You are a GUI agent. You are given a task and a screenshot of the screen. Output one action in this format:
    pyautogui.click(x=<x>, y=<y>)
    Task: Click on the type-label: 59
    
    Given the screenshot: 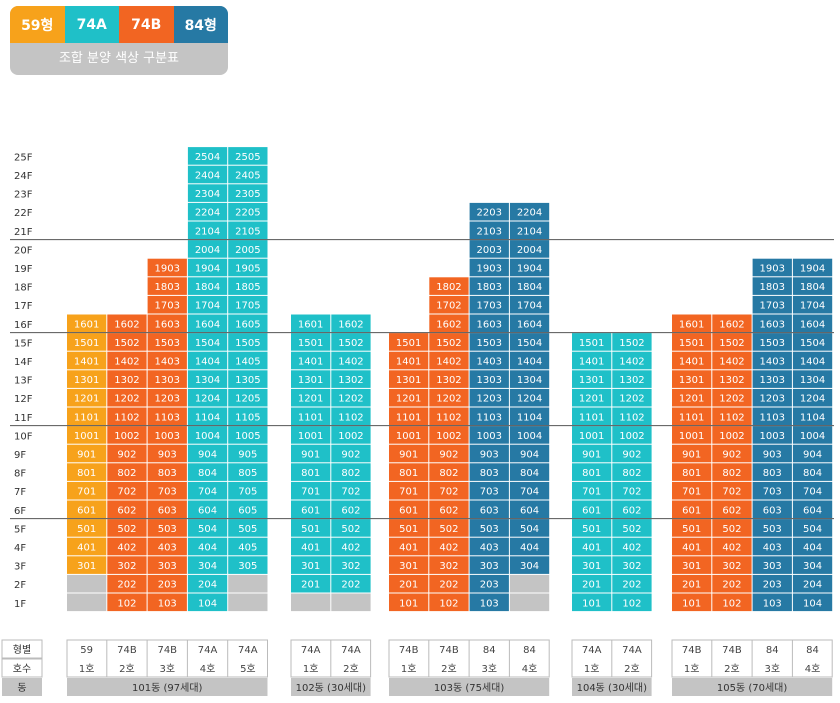 What is the action you would take?
    pyautogui.click(x=86, y=650)
    